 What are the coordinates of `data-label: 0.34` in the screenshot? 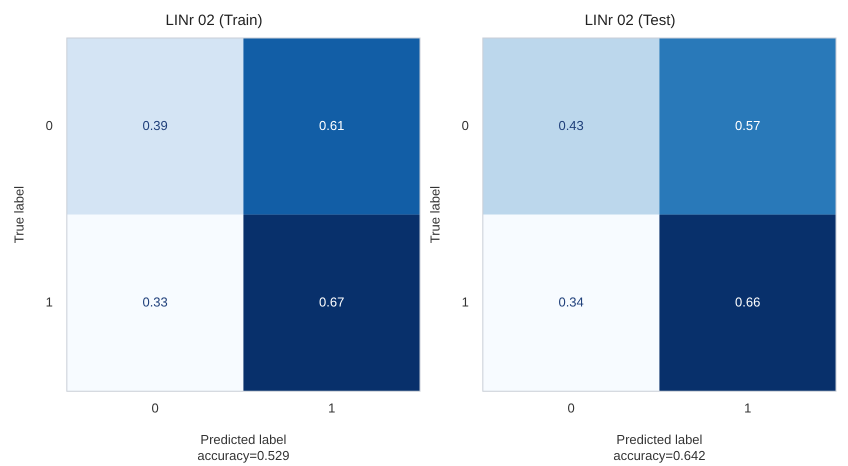 It's located at (571, 302).